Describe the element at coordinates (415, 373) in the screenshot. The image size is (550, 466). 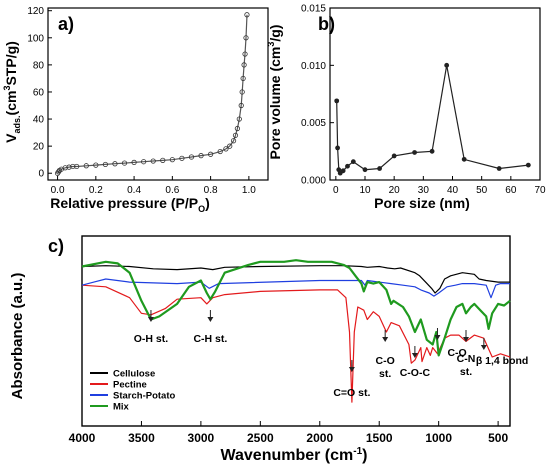
I see `panel-c-annotation-label: C-O-C` at that location.